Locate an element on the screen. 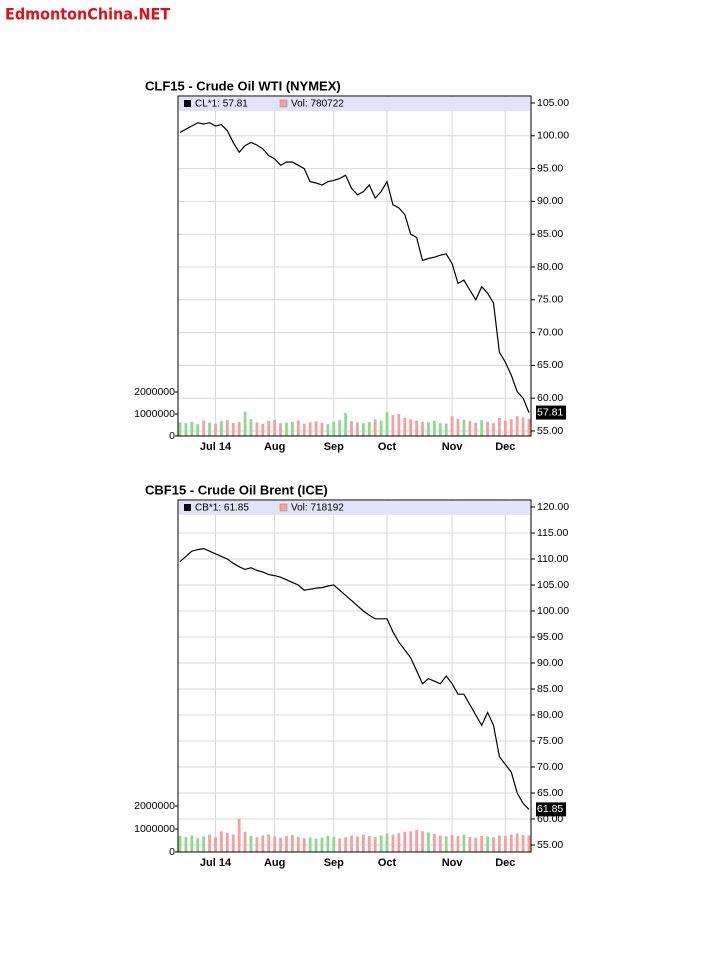 This screenshot has height=960, width=720. y2-tick-label: 70.00 is located at coordinates (550, 767).